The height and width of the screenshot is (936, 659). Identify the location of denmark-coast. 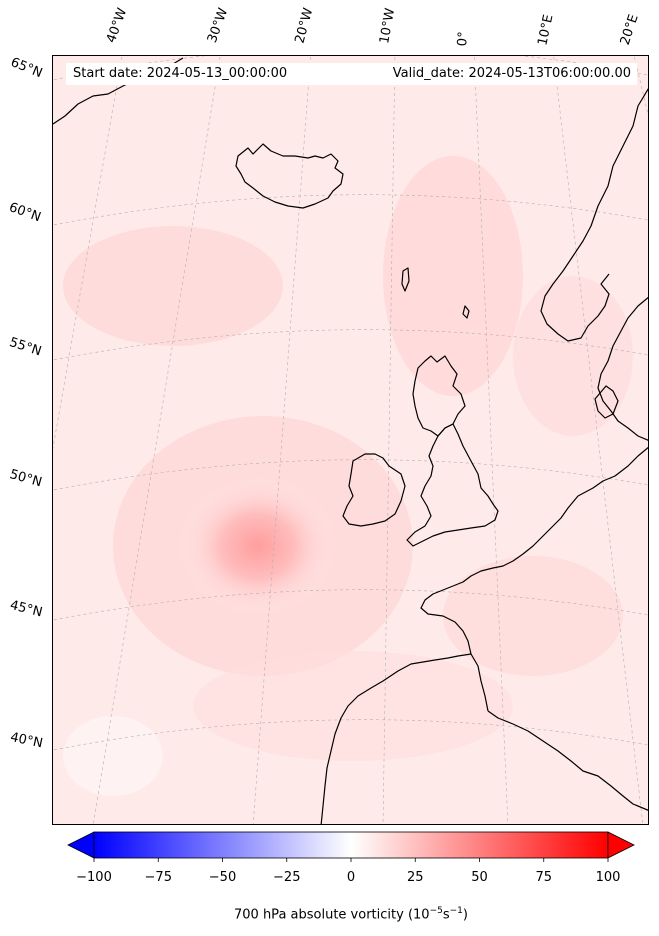
(606, 402).